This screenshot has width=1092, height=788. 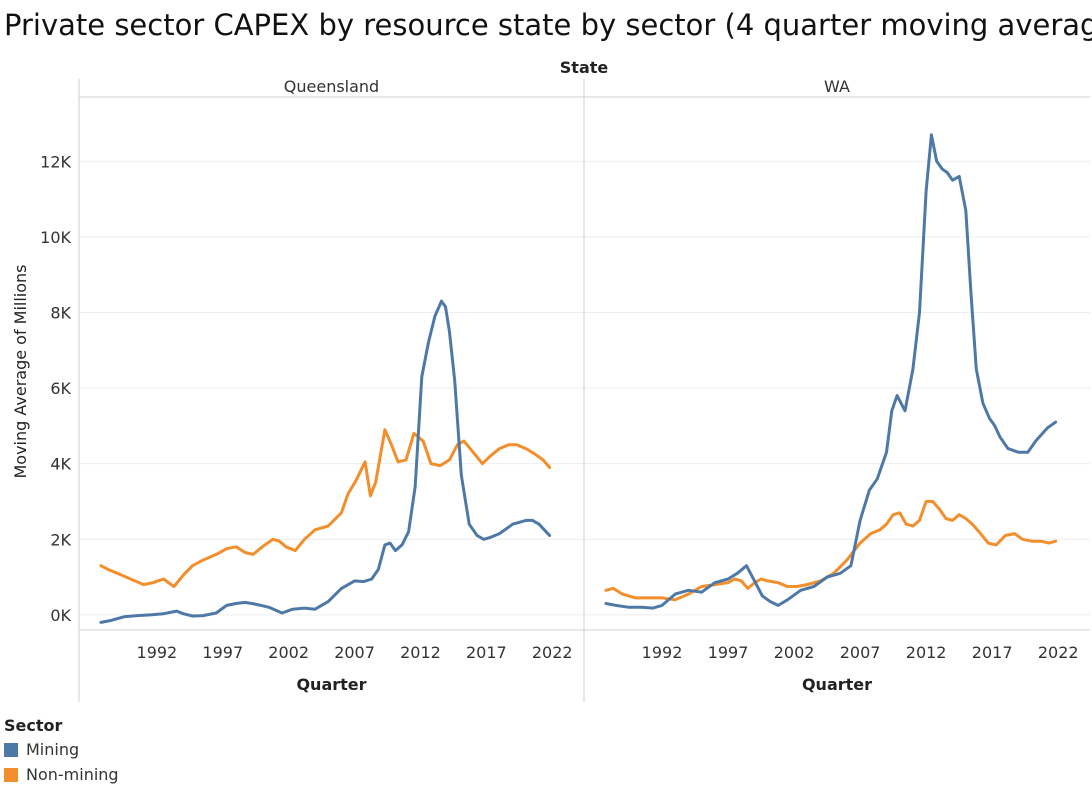 I want to click on legend-swatch-non-mining, so click(x=11, y=774).